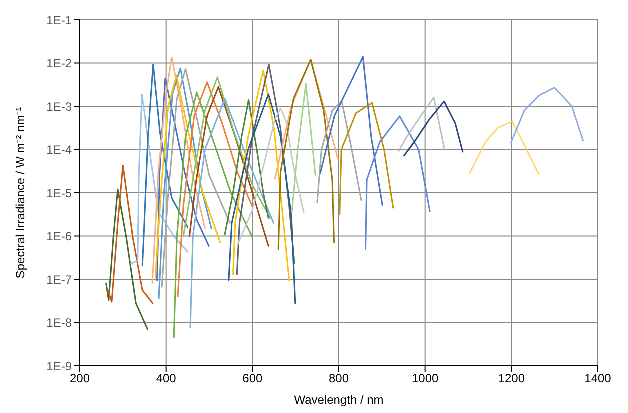 The width and height of the screenshot is (628, 413). I want to click on y-tick-label: 1E-7, so click(59, 279).